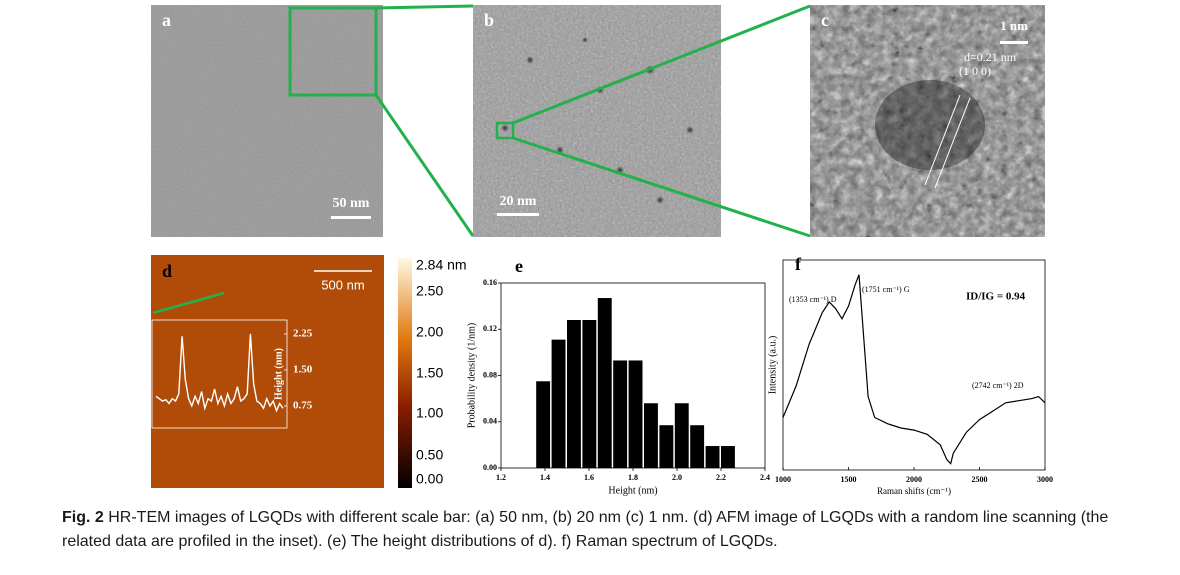 The image size is (1180, 575). What do you see at coordinates (813, 299) in the screenshot?
I see `annotation: (1353 cm⁻¹) D` at bounding box center [813, 299].